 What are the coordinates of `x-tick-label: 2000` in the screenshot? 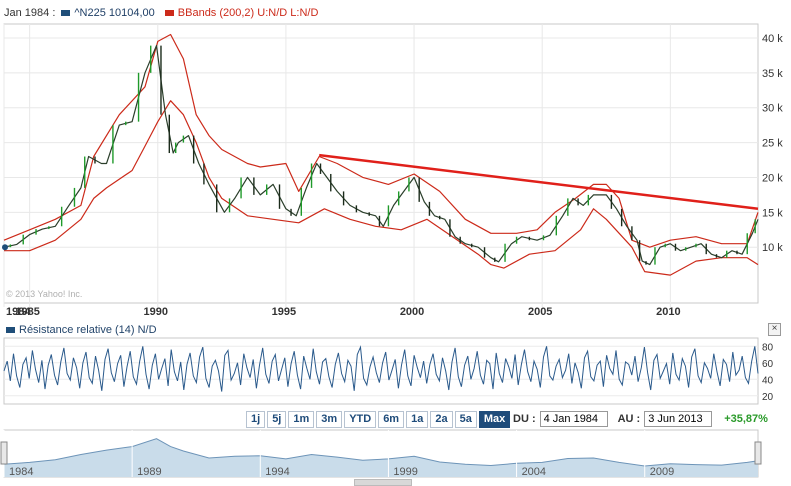 It's located at (412, 312).